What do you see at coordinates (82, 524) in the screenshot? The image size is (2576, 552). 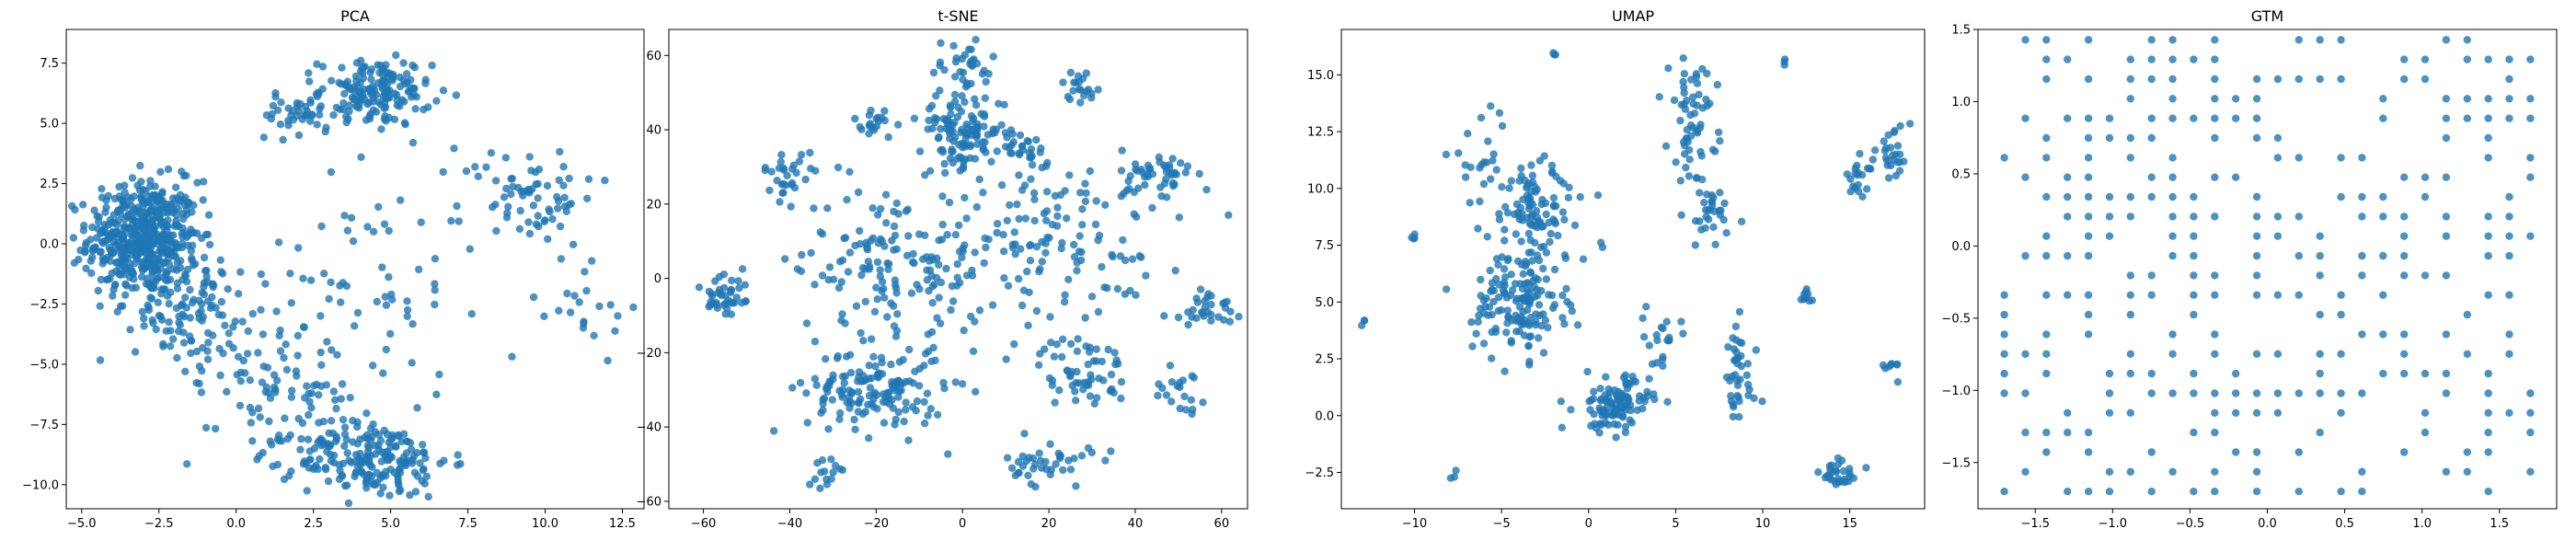 I see `x-tick-label: −5.0` at bounding box center [82, 524].